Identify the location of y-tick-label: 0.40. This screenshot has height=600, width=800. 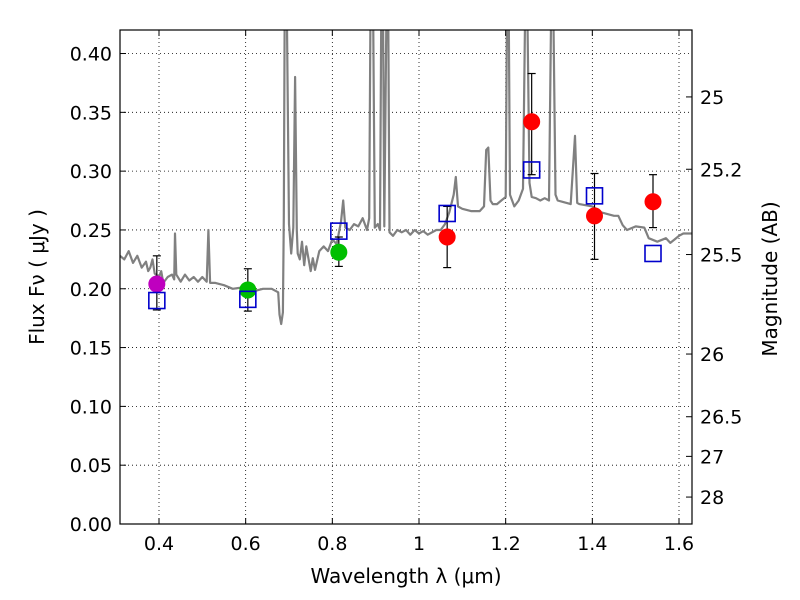
(91, 55).